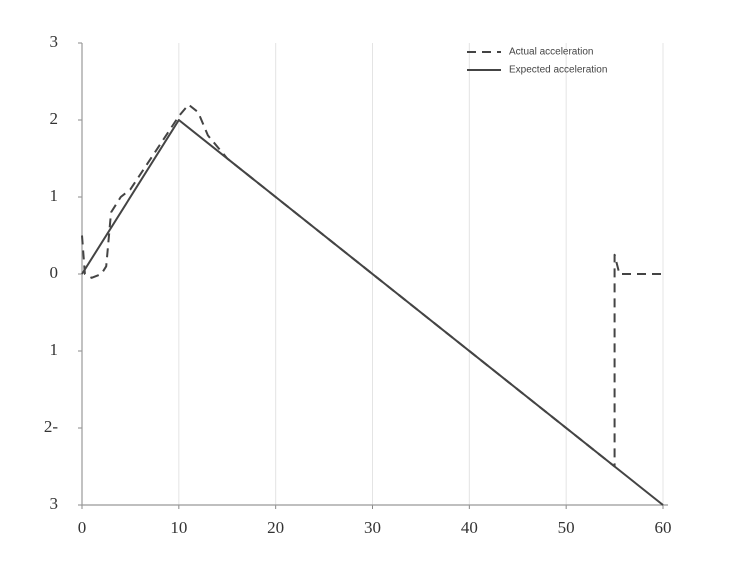 This screenshot has width=730, height=579. What do you see at coordinates (275, 527) in the screenshot?
I see `x-tick-label: 20` at bounding box center [275, 527].